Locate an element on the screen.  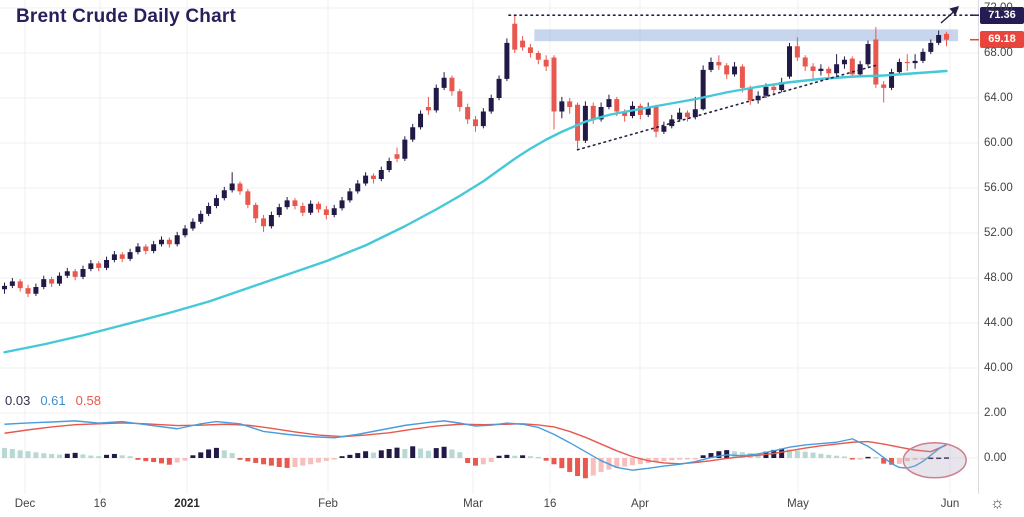
macd-line-value: 0.61 is located at coordinates (53, 400).